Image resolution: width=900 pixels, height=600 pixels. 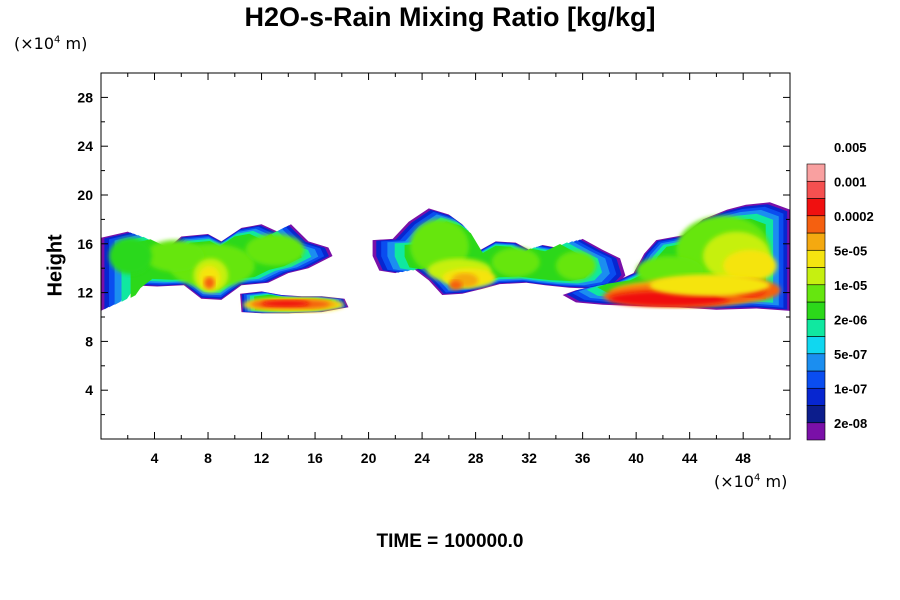 What do you see at coordinates (85, 97) in the screenshot?
I see `y-tick-label: 28` at bounding box center [85, 97].